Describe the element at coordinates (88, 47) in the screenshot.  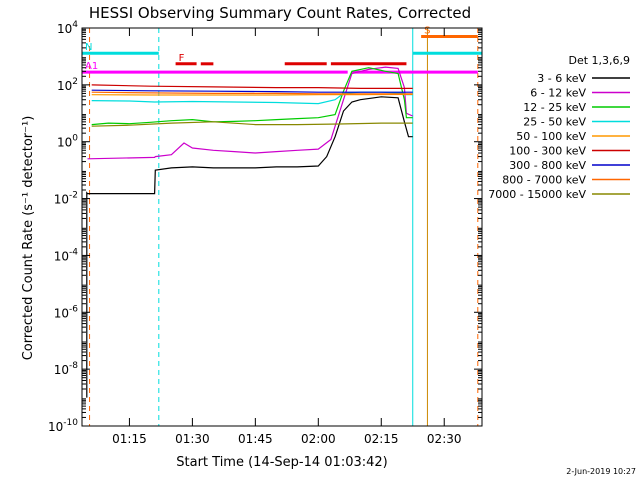
I see `flag-label-N: N` at that location.